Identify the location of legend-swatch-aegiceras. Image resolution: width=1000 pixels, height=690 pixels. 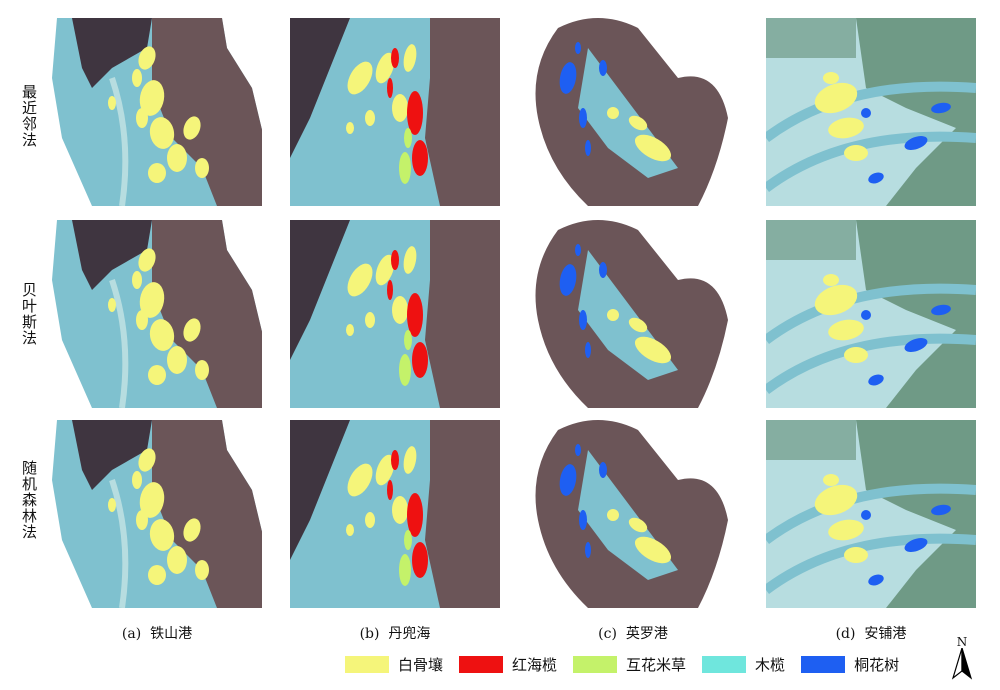
(823, 664).